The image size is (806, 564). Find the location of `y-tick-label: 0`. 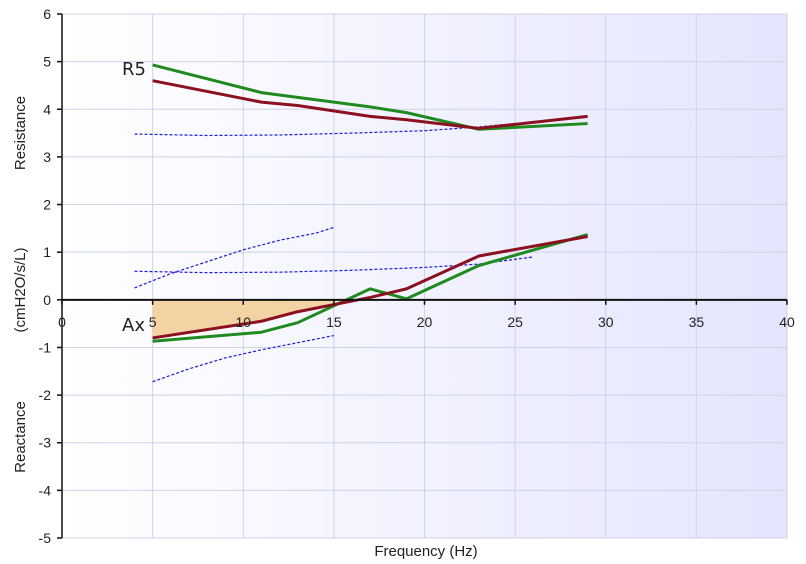

y-tick-label: 0 is located at coordinates (47, 300).